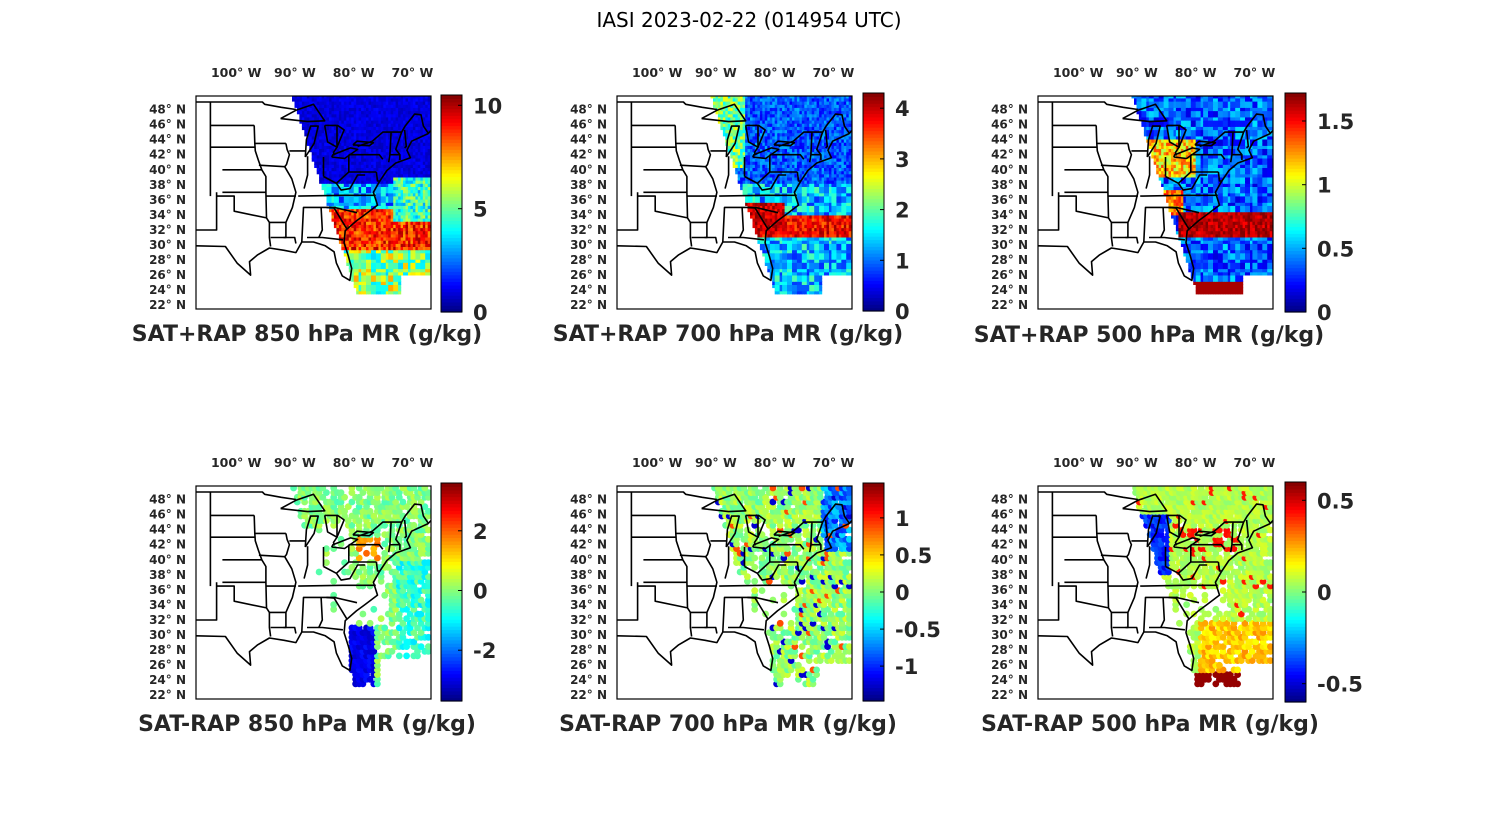  Describe the element at coordinates (167, 125) in the screenshot. I see `latitude-tick-label: 46° N` at that location.